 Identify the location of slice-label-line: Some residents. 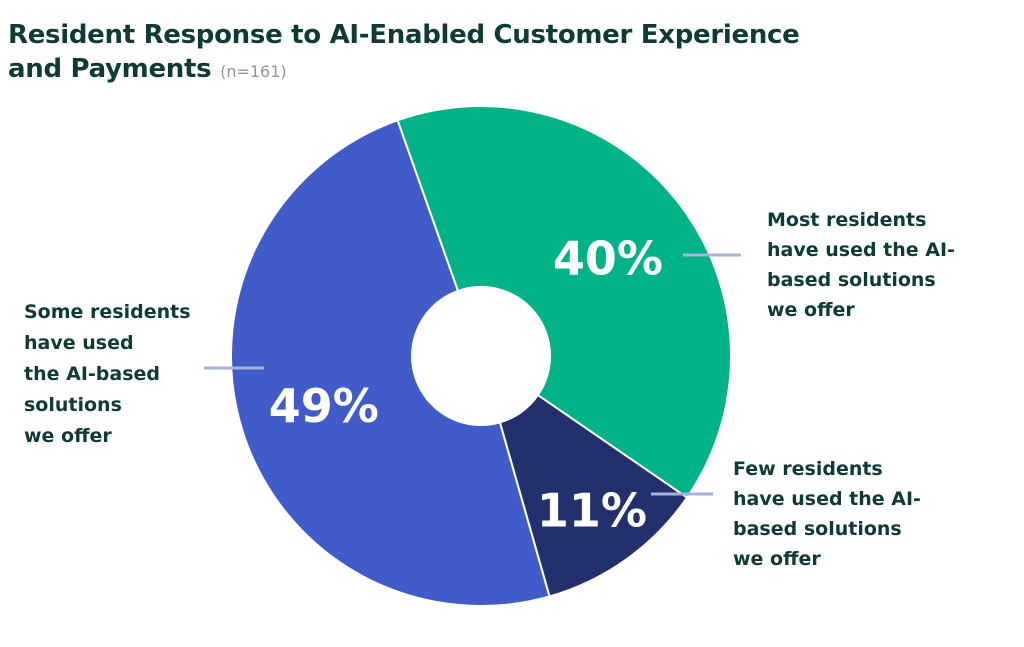
(107, 312).